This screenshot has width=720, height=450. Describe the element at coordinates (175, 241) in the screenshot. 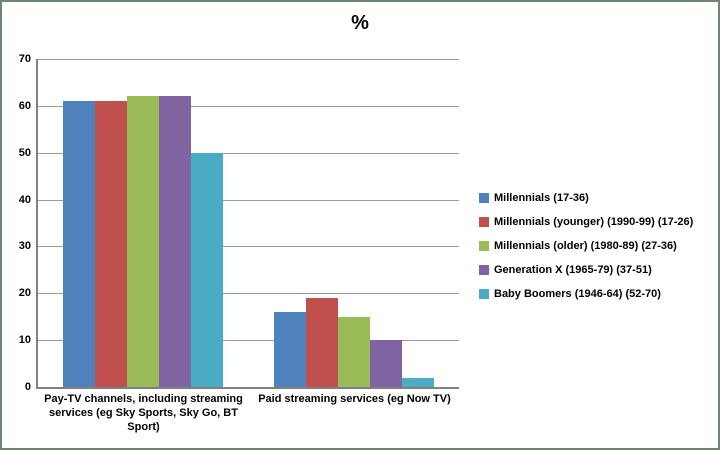

I see `bar-series4-category1` at that location.